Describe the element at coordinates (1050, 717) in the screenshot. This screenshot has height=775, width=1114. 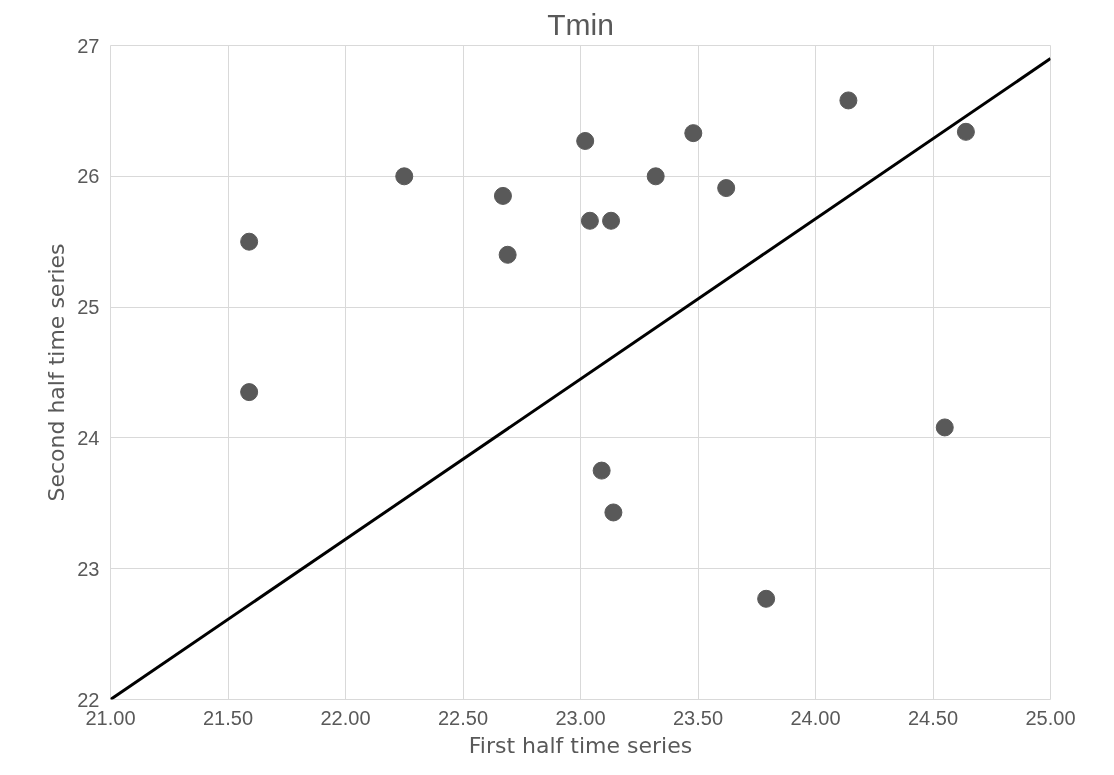
I see `x-tick-label: 25.00` at that location.